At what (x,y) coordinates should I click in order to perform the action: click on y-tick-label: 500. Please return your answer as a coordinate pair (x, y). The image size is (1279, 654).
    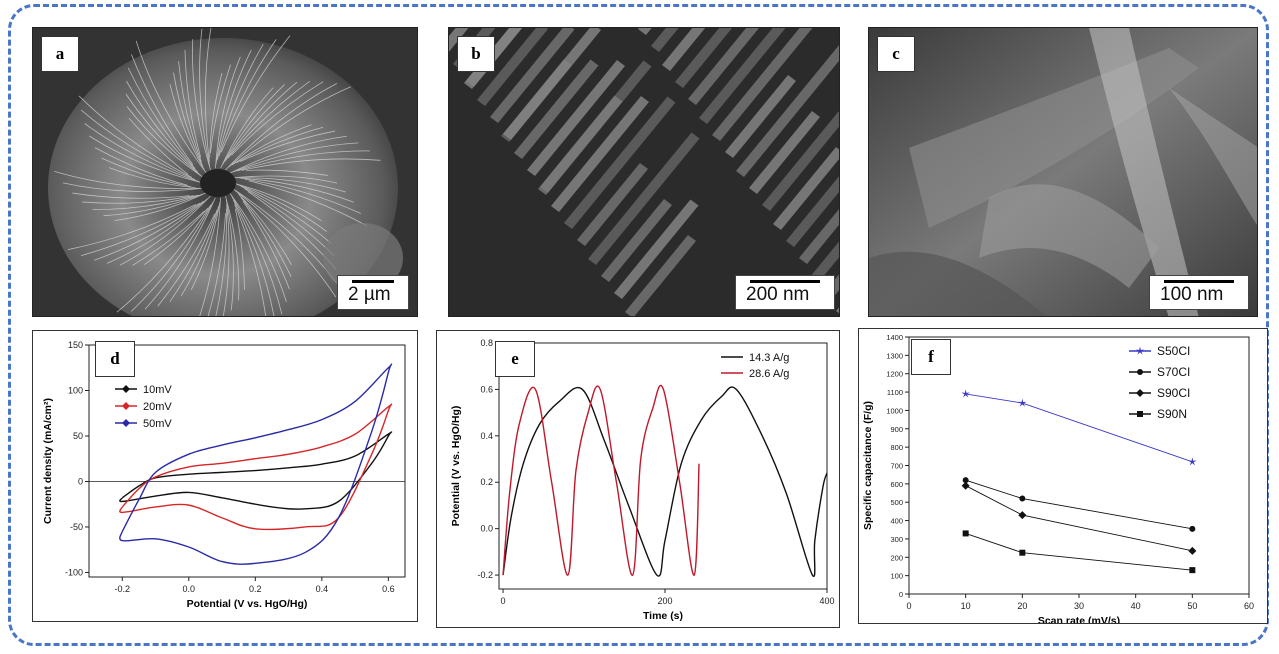
    Looking at the image, I should click on (896, 502).